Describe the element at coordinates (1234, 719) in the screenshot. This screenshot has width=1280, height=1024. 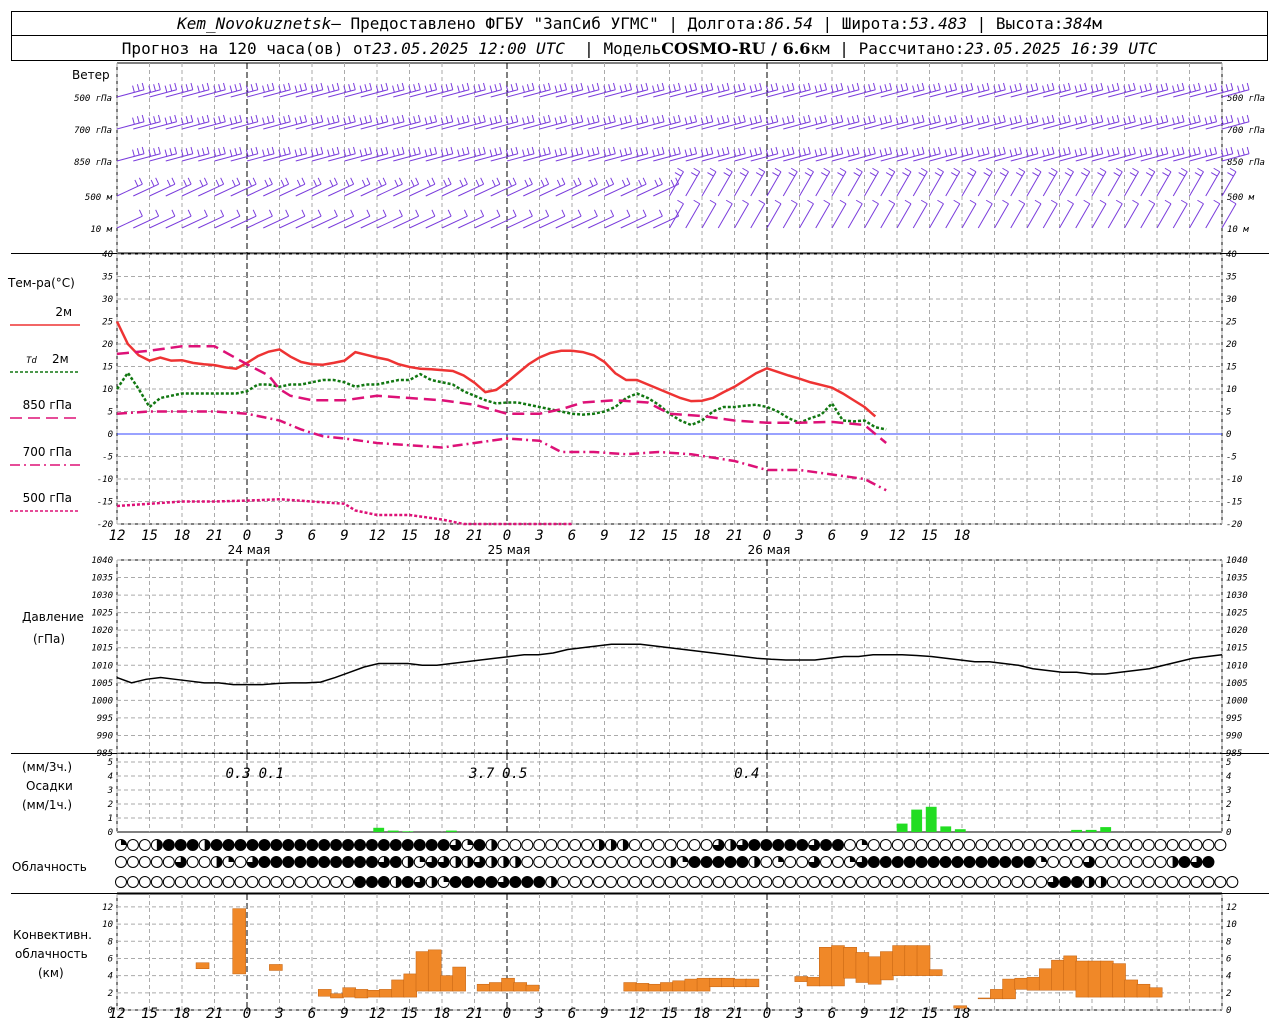
I see `pres-tick-right: 995` at that location.